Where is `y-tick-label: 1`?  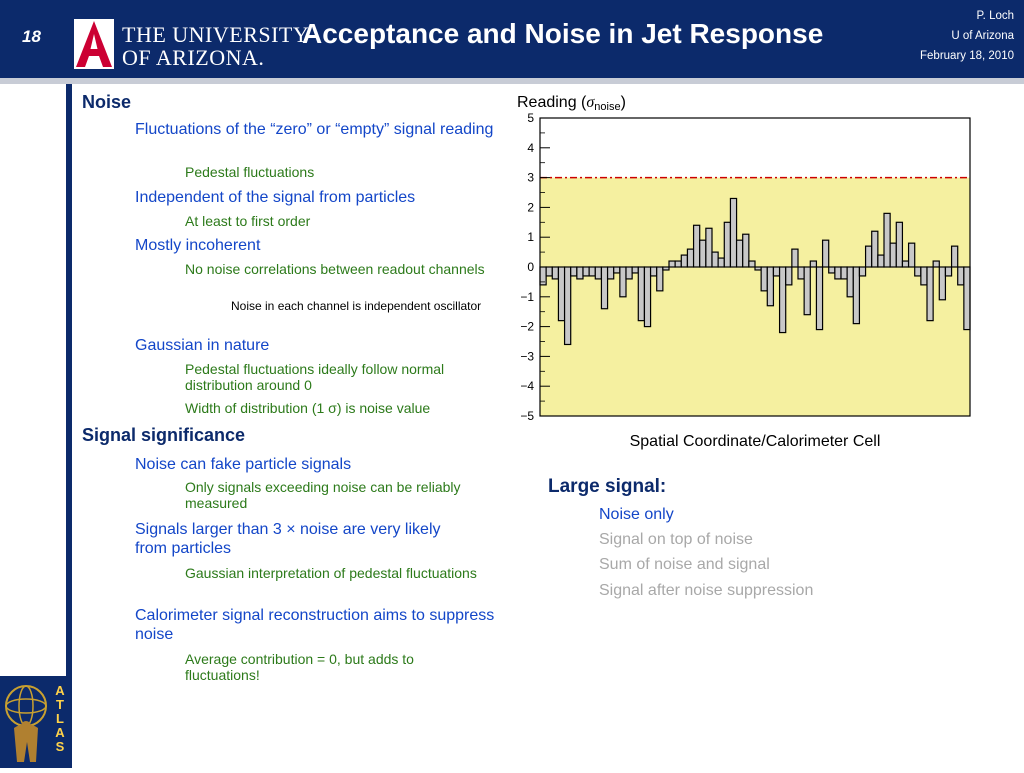 y-tick-label: 1 is located at coordinates (530, 237).